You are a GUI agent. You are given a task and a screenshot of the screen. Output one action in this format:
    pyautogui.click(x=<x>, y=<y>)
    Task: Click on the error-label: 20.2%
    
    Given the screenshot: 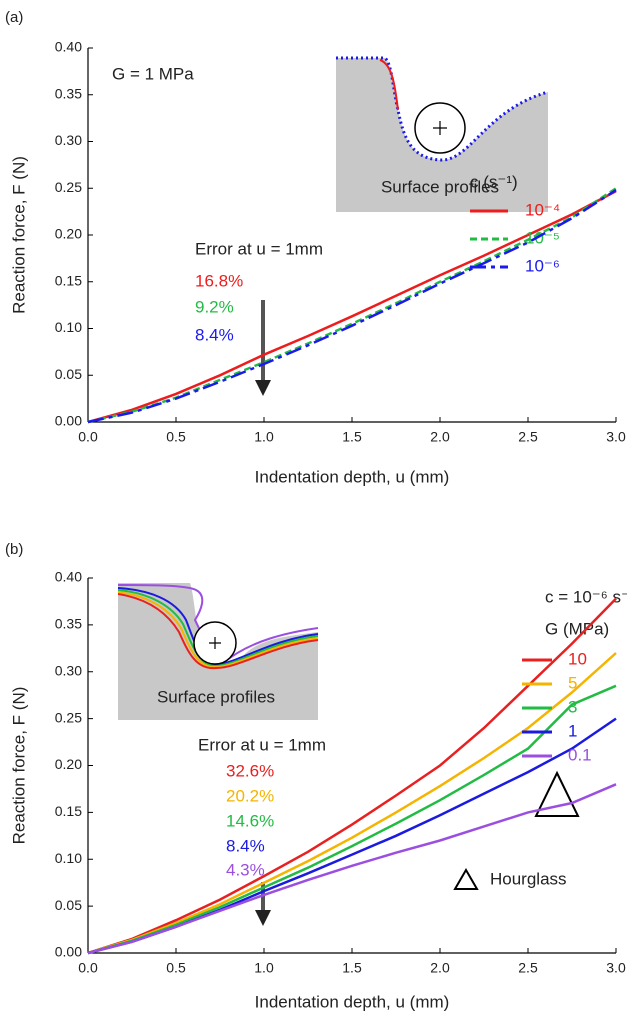 What is the action you would take?
    pyautogui.click(x=250, y=795)
    